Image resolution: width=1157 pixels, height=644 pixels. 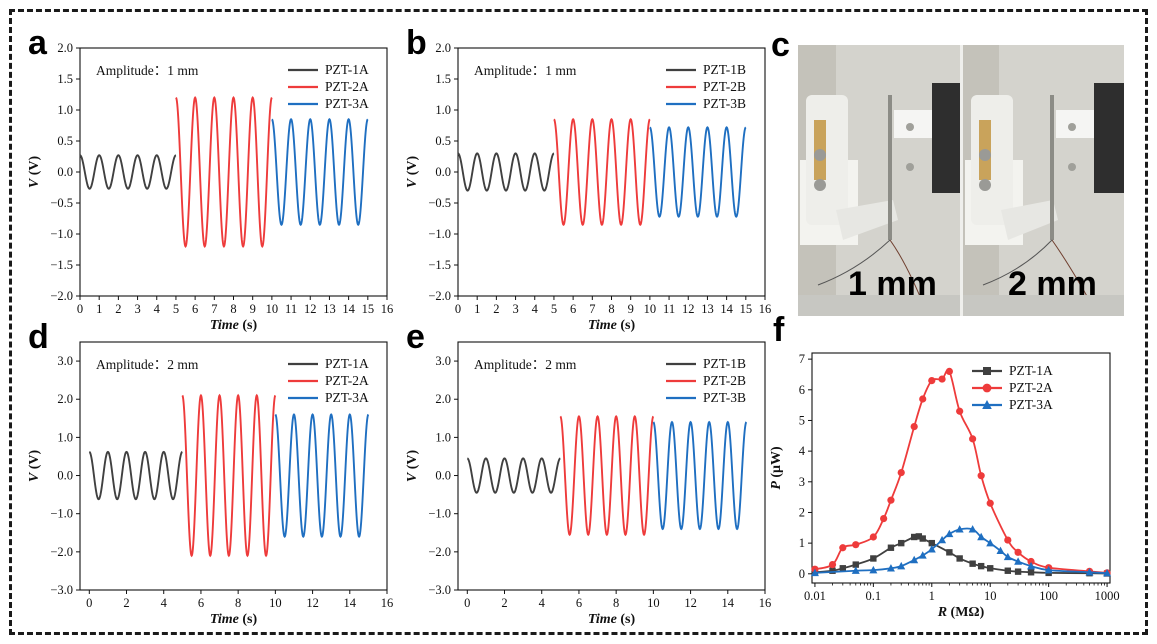 What do you see at coordinates (61, 234) in the screenshot?
I see `y-tick-label: −1.0` at bounding box center [61, 234].